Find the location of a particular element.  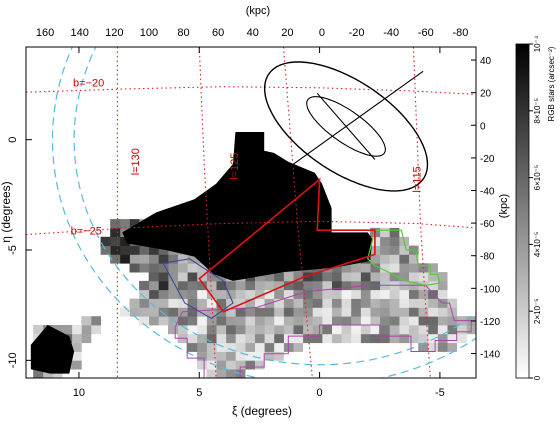

green-field-outline is located at coordinates (404, 257).